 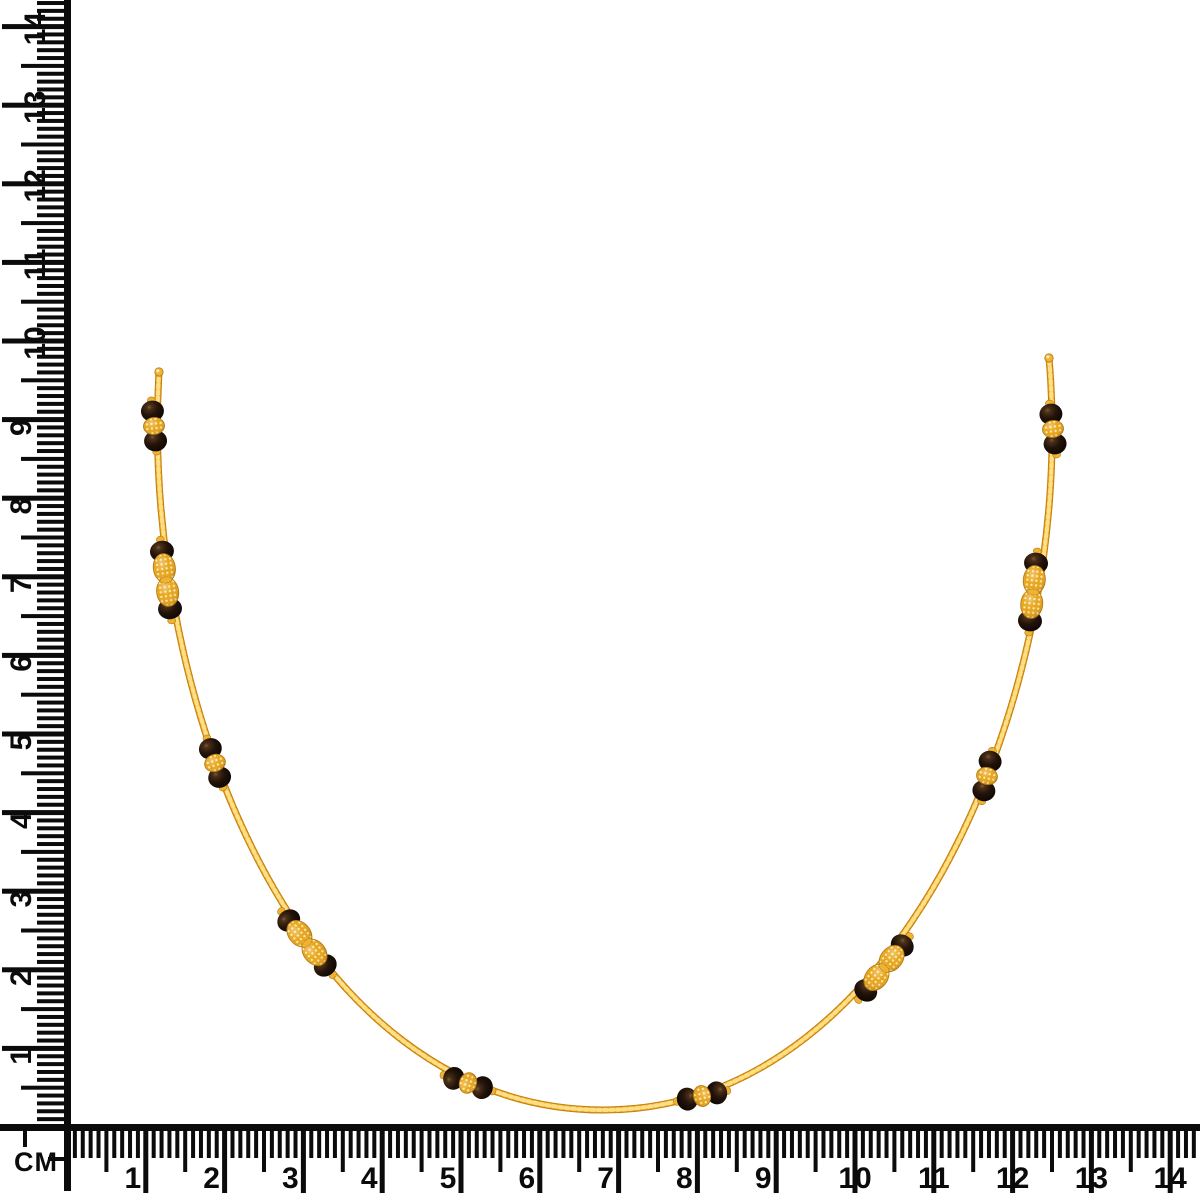 What do you see at coordinates (854, 1178) in the screenshot?
I see `ruler-number: 10` at bounding box center [854, 1178].